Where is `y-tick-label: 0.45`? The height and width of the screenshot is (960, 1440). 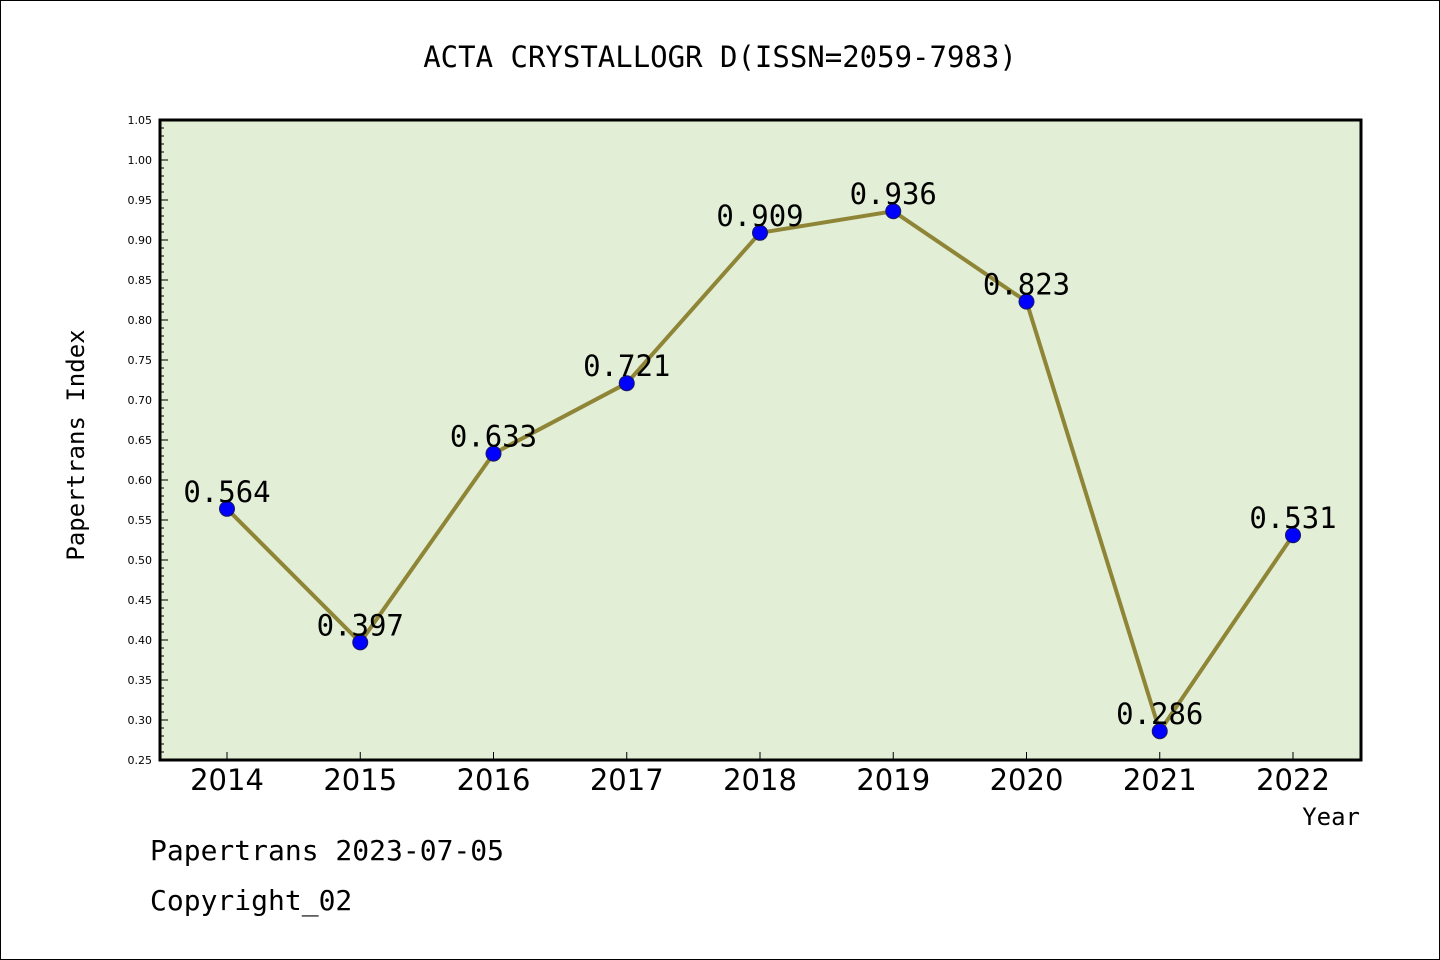
y-tick-label: 0.45 is located at coordinates (140, 600).